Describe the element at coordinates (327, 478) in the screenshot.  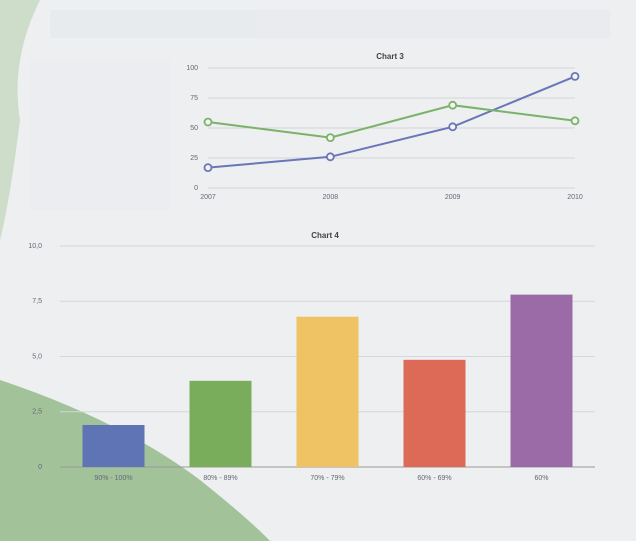
I see `x-tick-label: 70% - 79%` at that location.